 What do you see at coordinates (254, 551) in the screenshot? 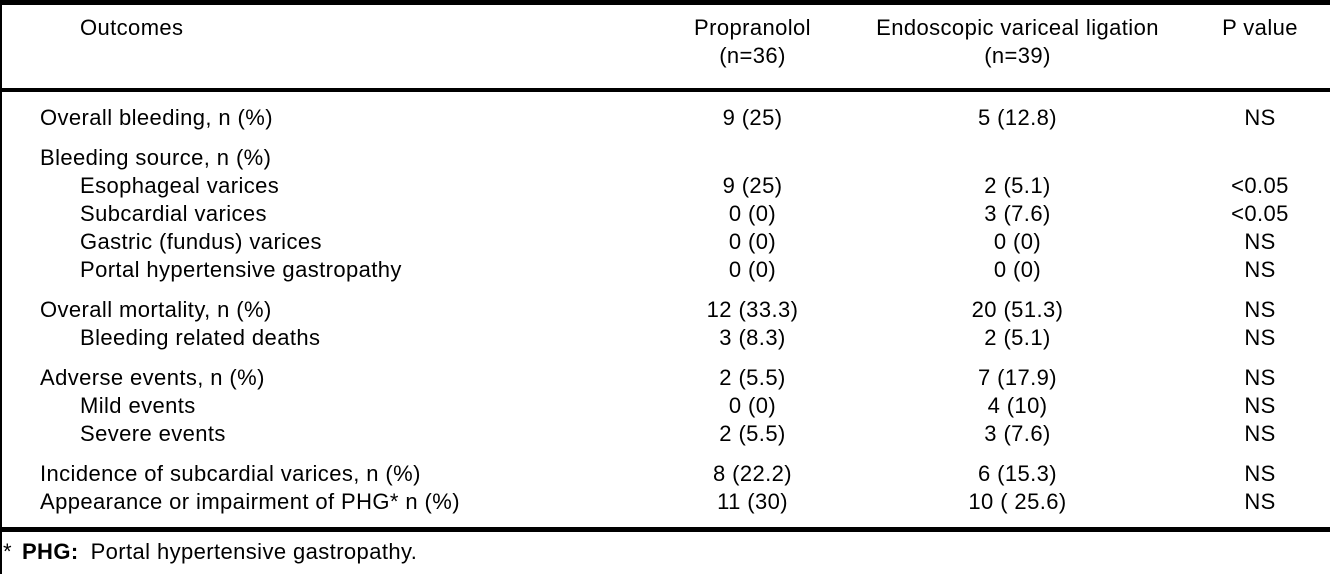
I see `footnote-text: Portal hypertensive gastropathy.` at bounding box center [254, 551].